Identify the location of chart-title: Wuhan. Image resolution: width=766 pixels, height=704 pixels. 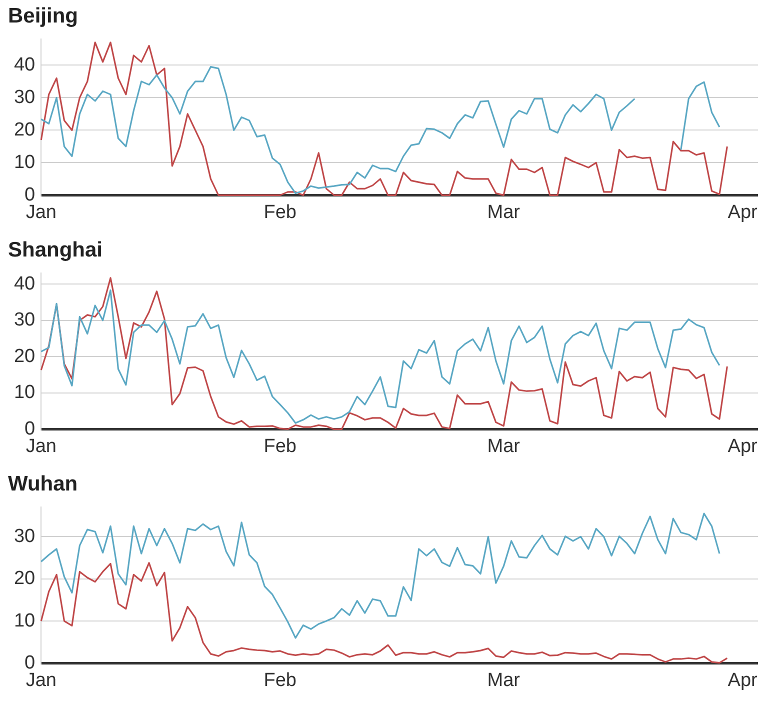
(43, 484).